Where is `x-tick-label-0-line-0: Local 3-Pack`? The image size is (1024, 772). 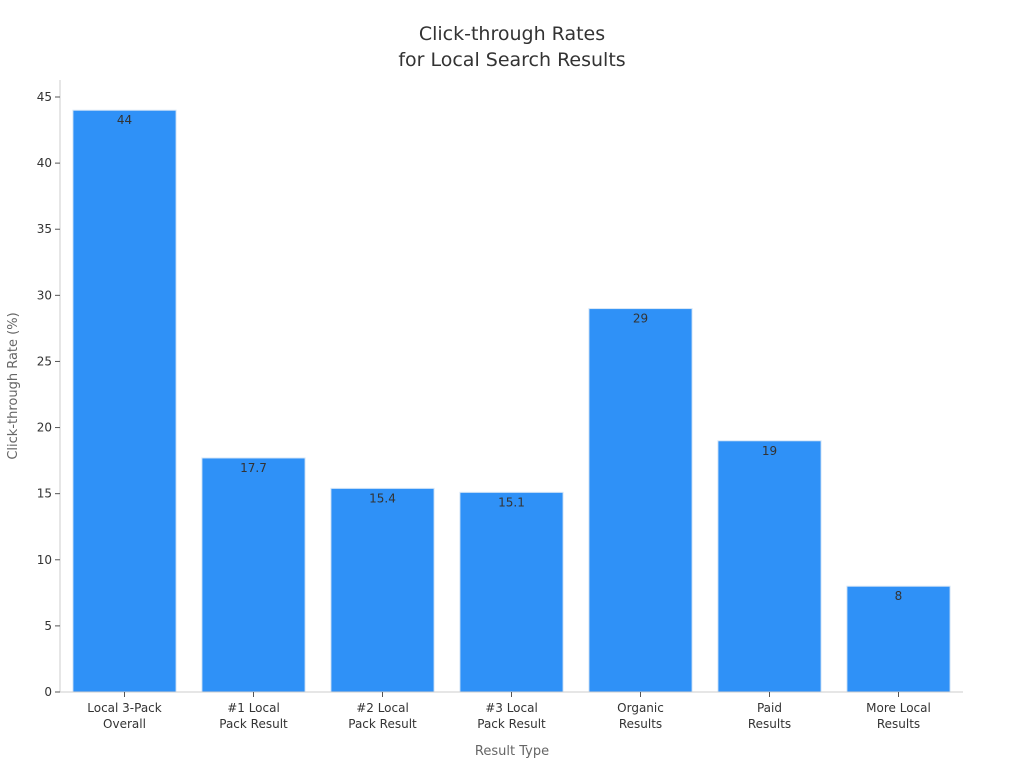 x-tick-label-0-line-0: Local 3-Pack is located at coordinates (124, 708).